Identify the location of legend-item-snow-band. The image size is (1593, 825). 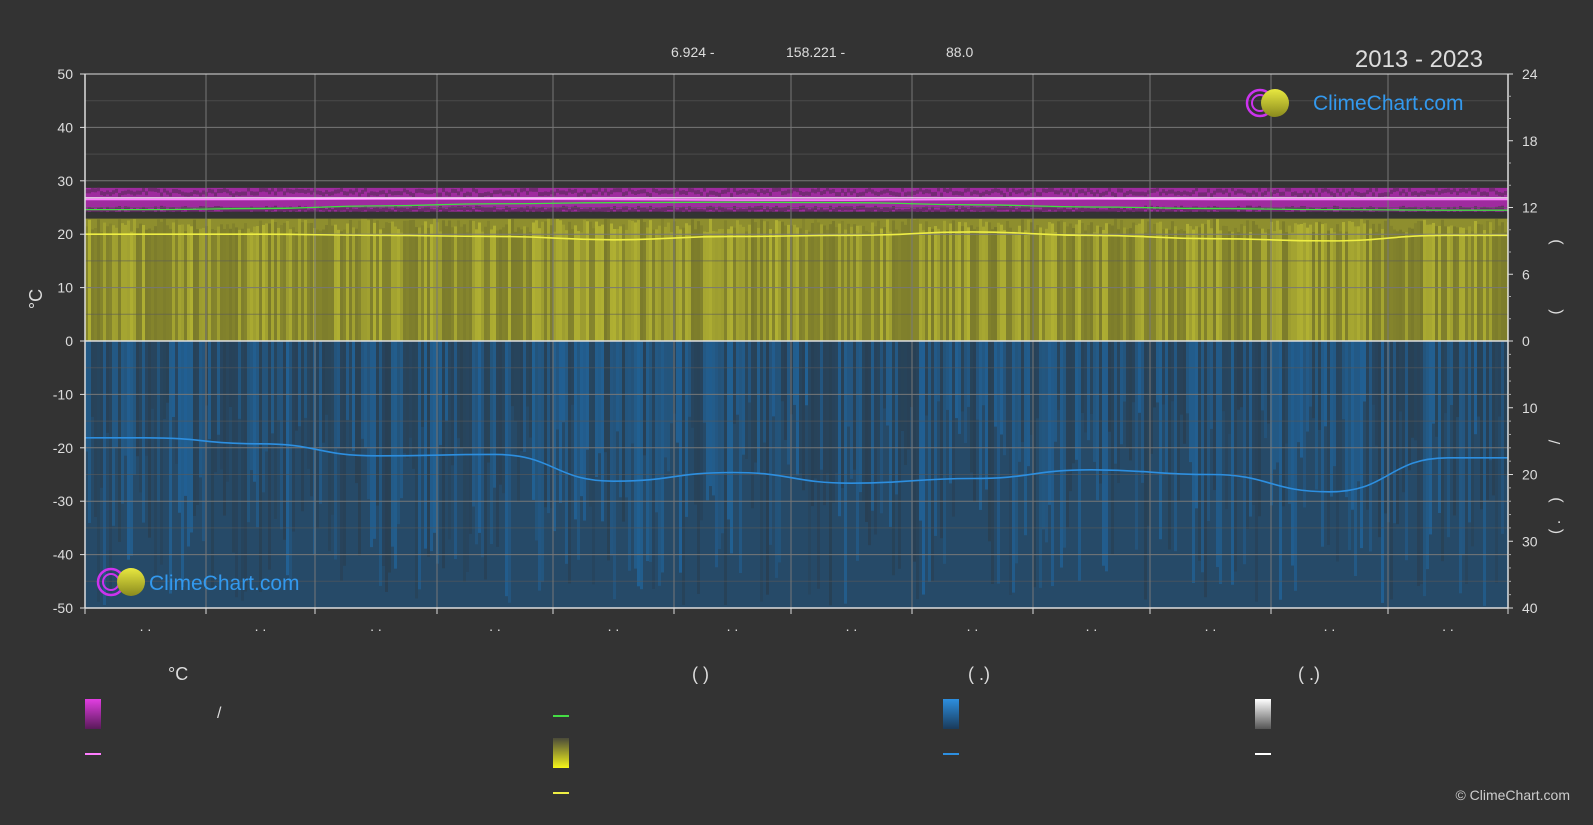
(1267, 714).